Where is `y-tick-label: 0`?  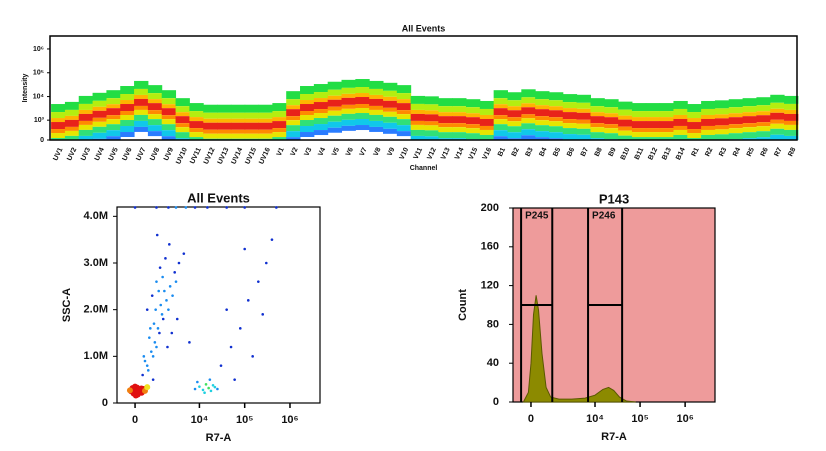 y-tick-label: 0 is located at coordinates (496, 402).